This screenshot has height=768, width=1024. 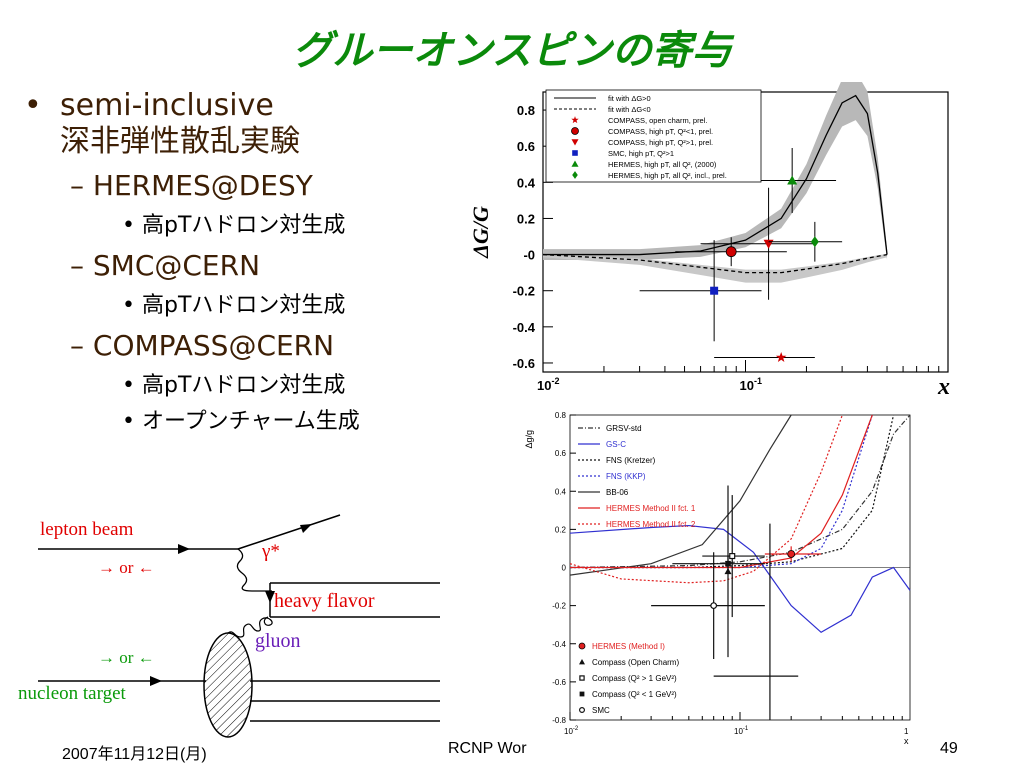 What do you see at coordinates (324, 601) in the screenshot?
I see `heavy-flavor-label: heavy flavor` at bounding box center [324, 601].